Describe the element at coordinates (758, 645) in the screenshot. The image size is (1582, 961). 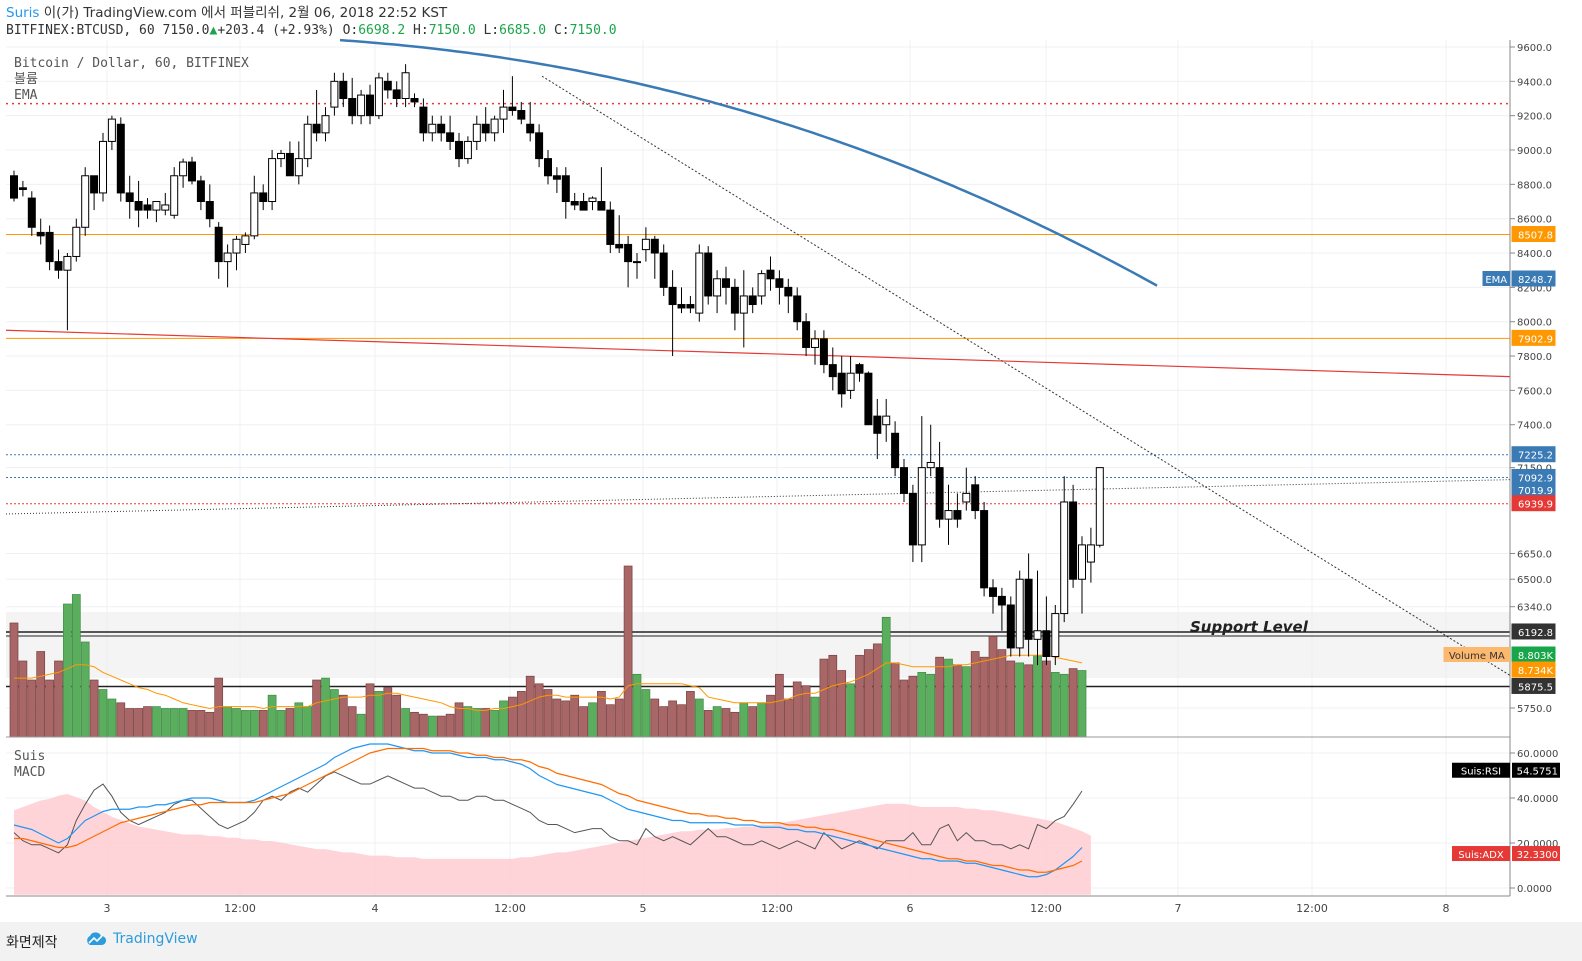
I see `support-zone` at that location.